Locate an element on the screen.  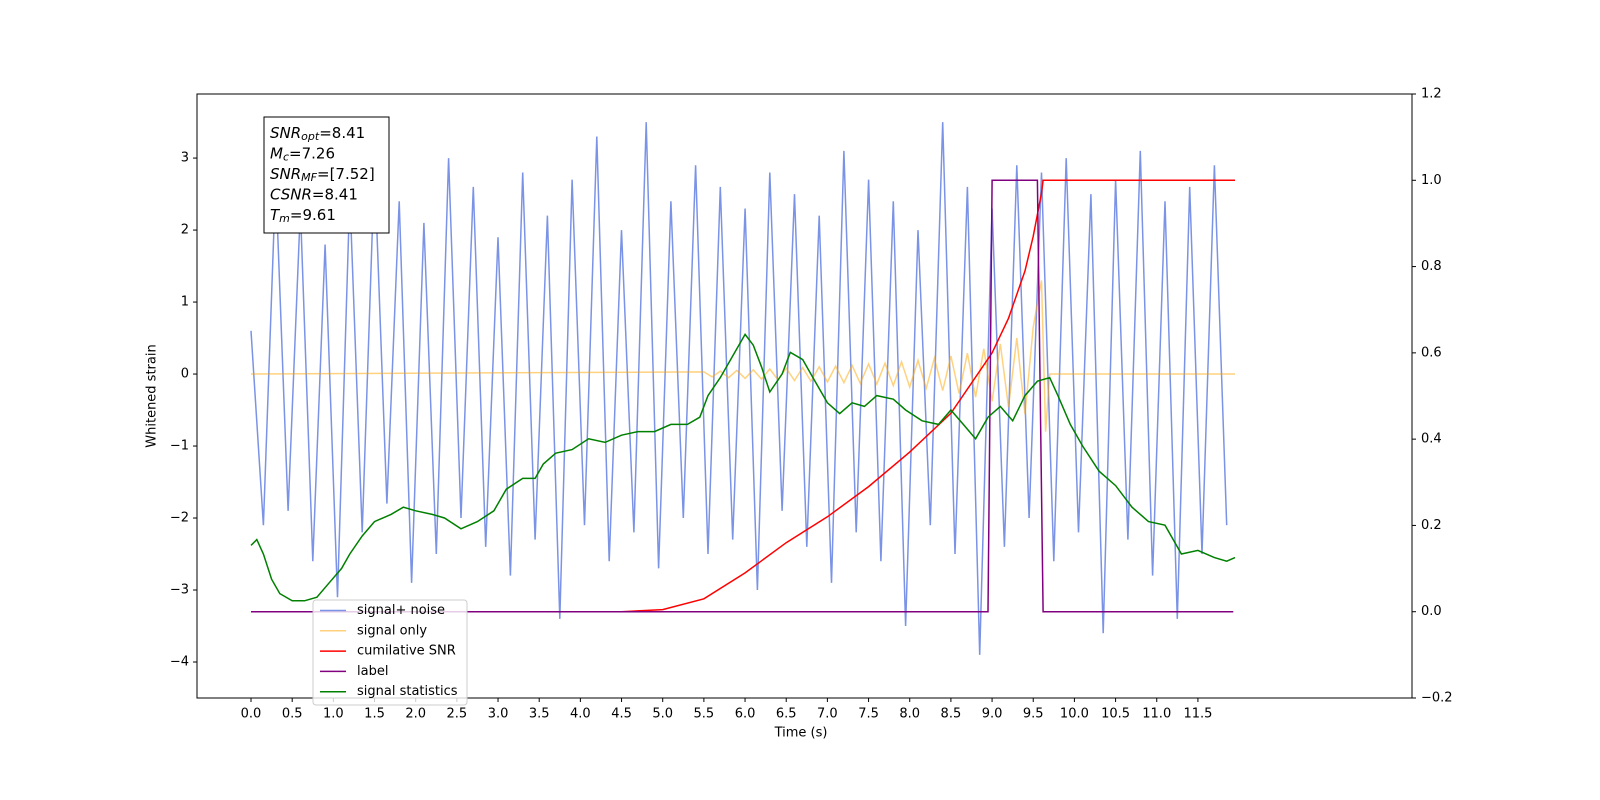
annotation-symbol: CSNR is located at coordinates (291, 194).